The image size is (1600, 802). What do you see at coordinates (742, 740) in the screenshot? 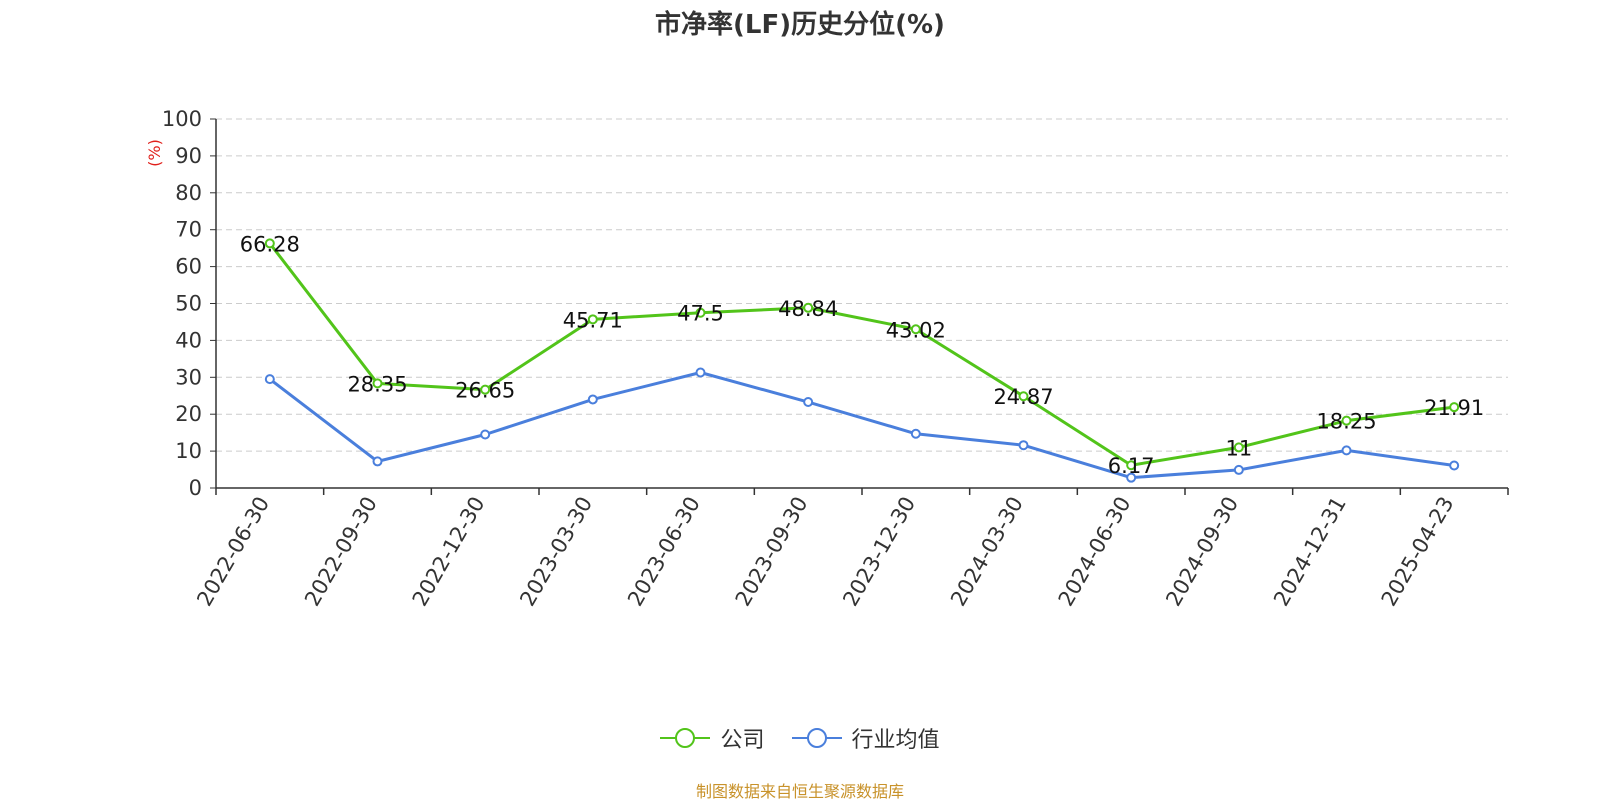
I see `legend-label-company: 公司` at bounding box center [742, 740].